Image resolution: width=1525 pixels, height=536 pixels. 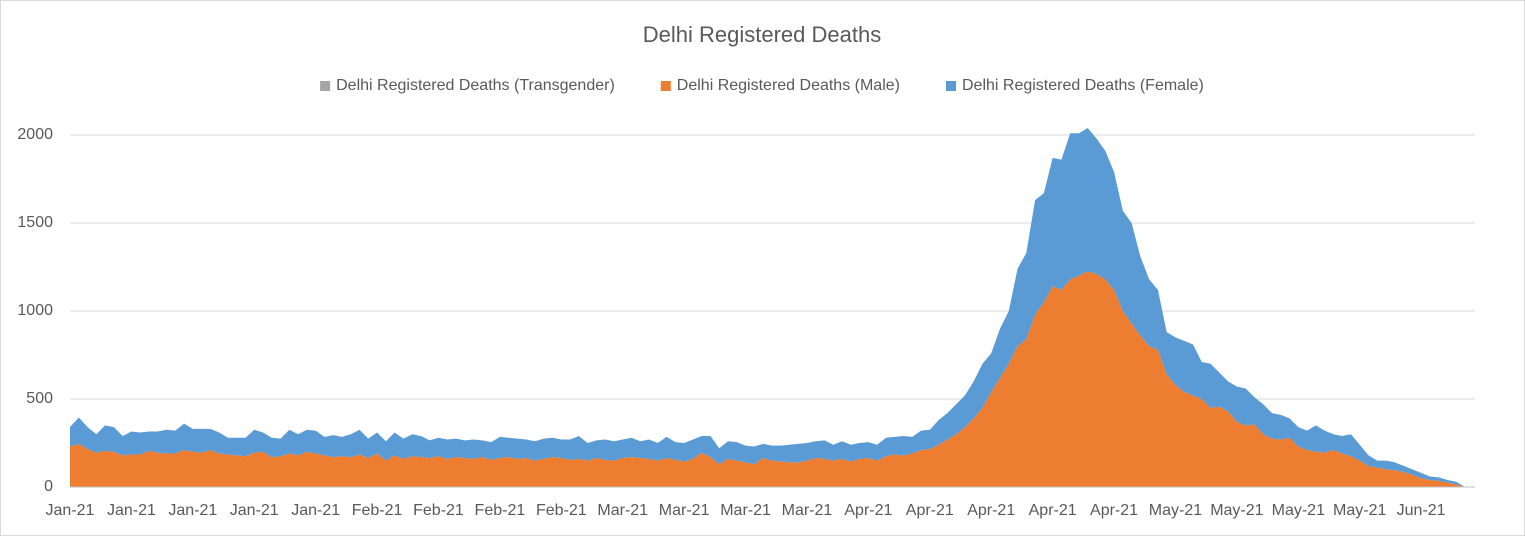 What do you see at coordinates (762, 34) in the screenshot?
I see `chart-title: Delhi Registered Deaths` at bounding box center [762, 34].